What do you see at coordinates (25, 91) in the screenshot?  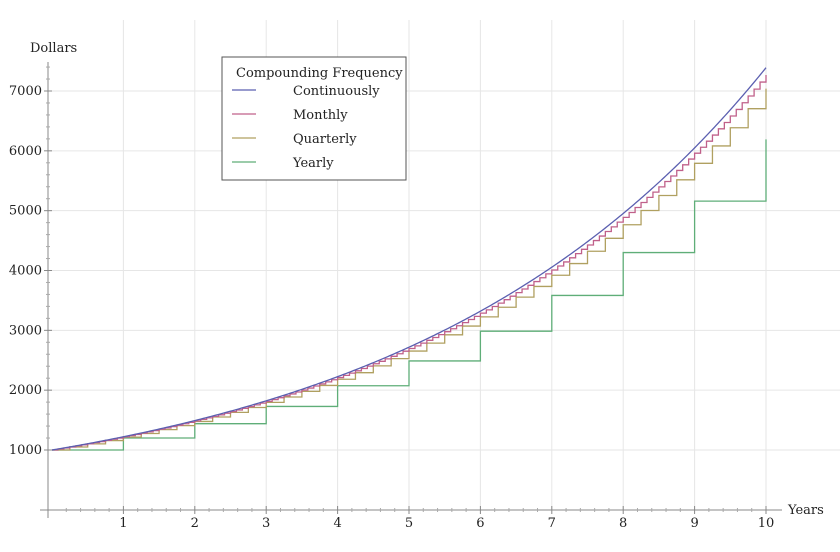 I see `y-tick-label: 7000` at bounding box center [25, 91].